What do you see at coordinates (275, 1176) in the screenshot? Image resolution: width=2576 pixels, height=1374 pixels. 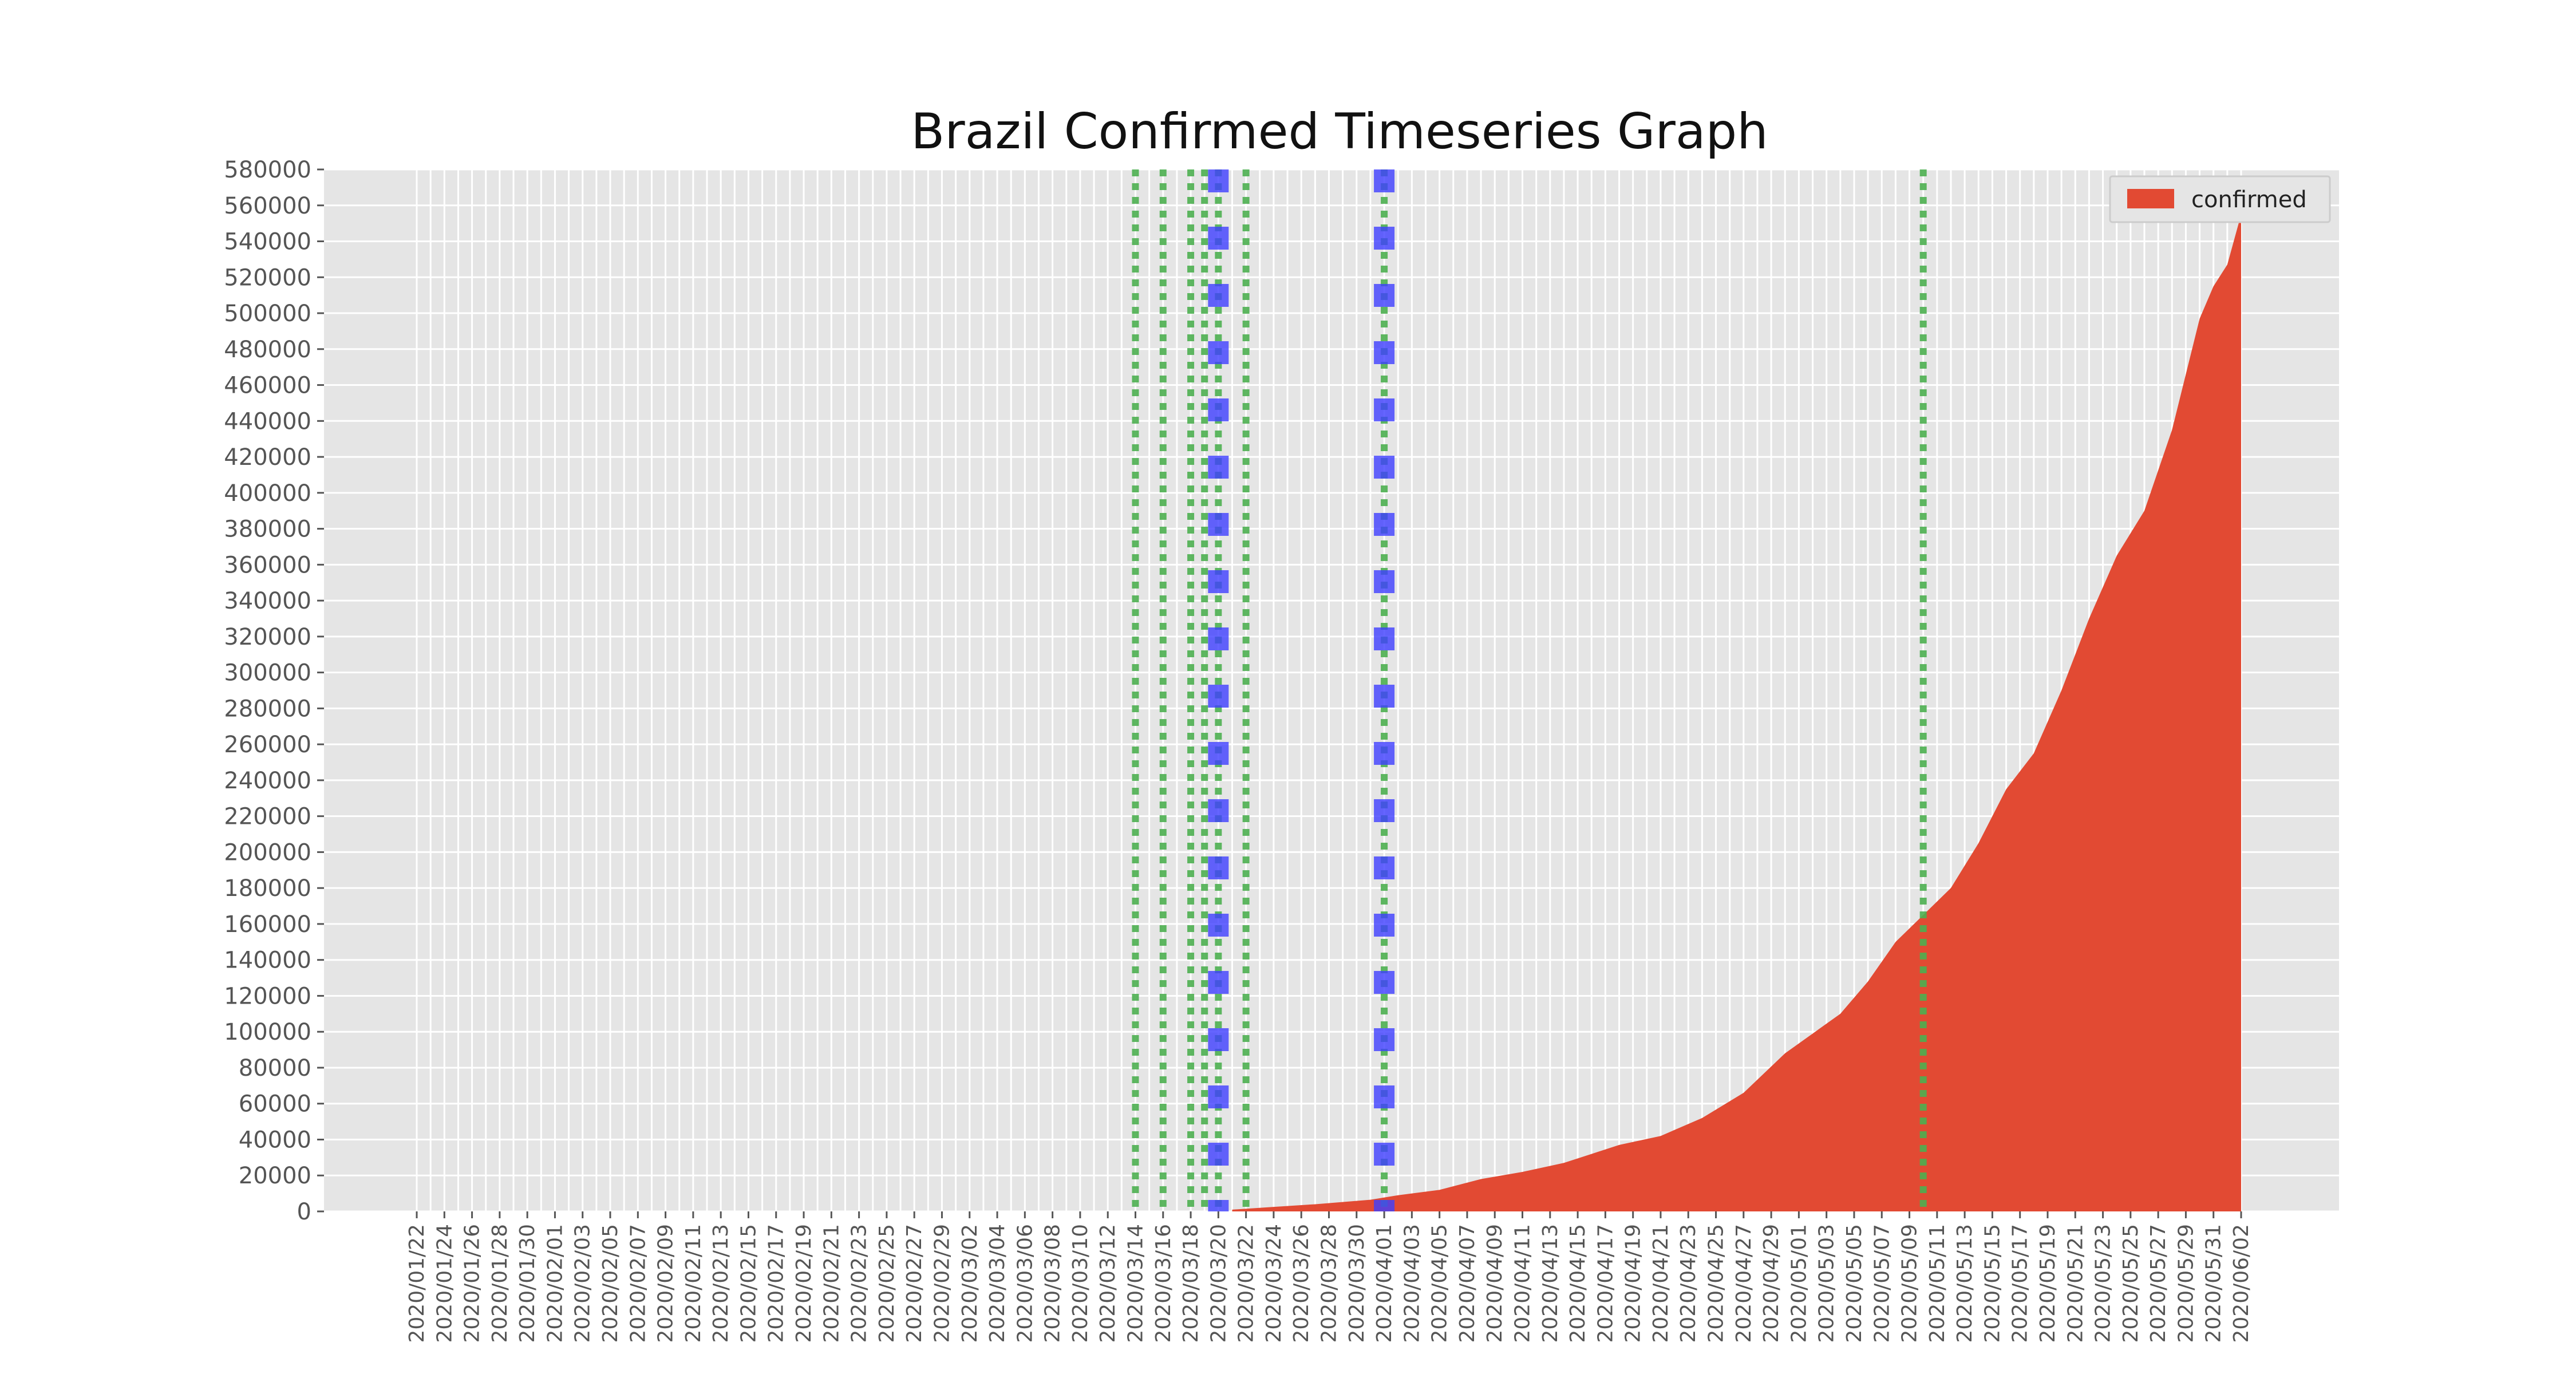 I see `y-tick-label: 20000` at bounding box center [275, 1176].